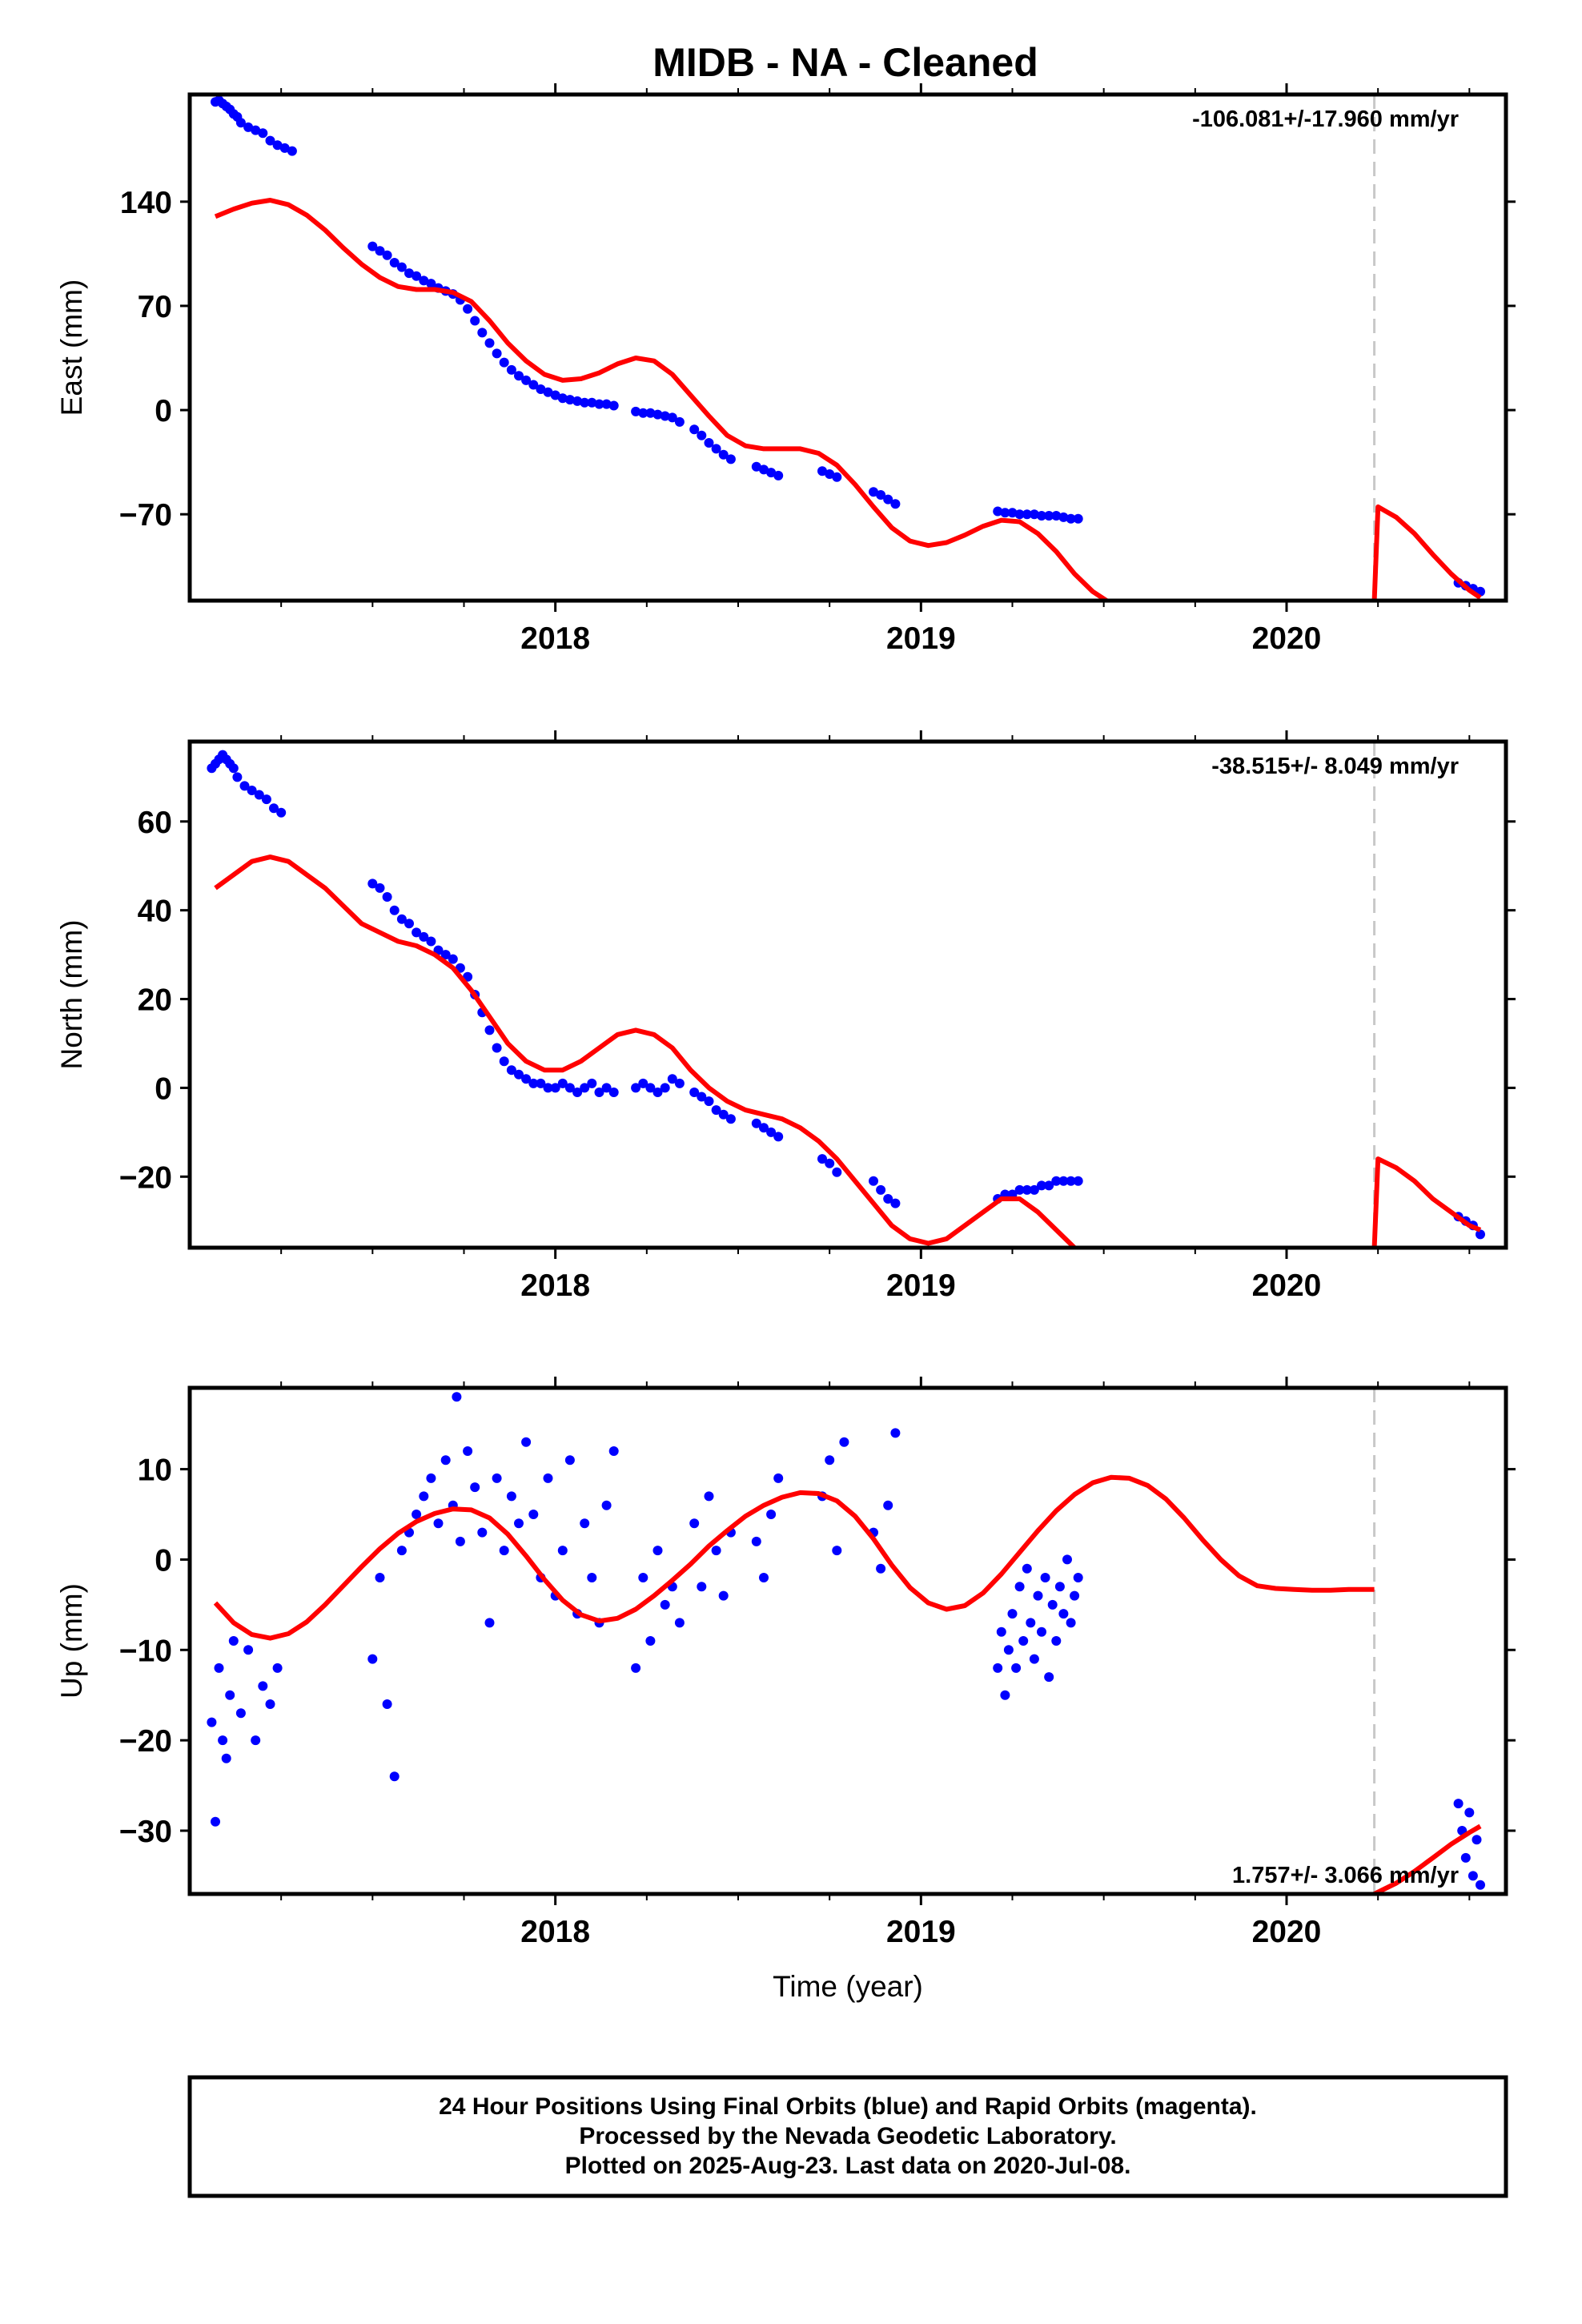  What do you see at coordinates (145, 1177) in the screenshot?
I see `north-ytick-label: −20` at bounding box center [145, 1177].